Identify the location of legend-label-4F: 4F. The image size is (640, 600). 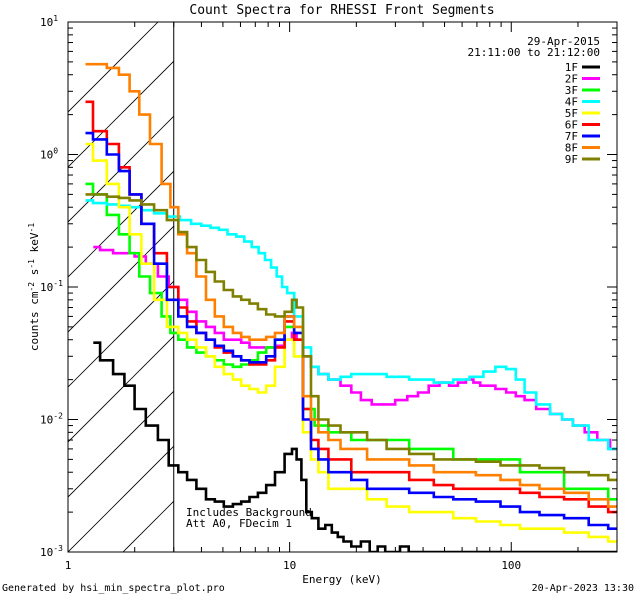
(571, 102).